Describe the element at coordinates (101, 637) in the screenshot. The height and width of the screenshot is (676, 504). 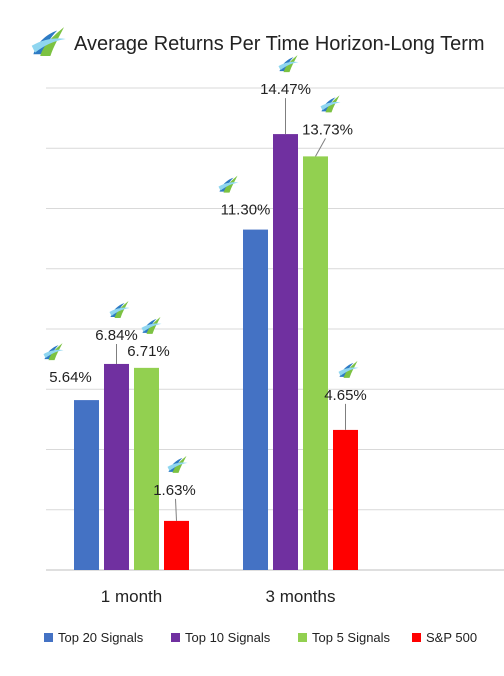
I see `legend-label: Top 20 Signals` at that location.